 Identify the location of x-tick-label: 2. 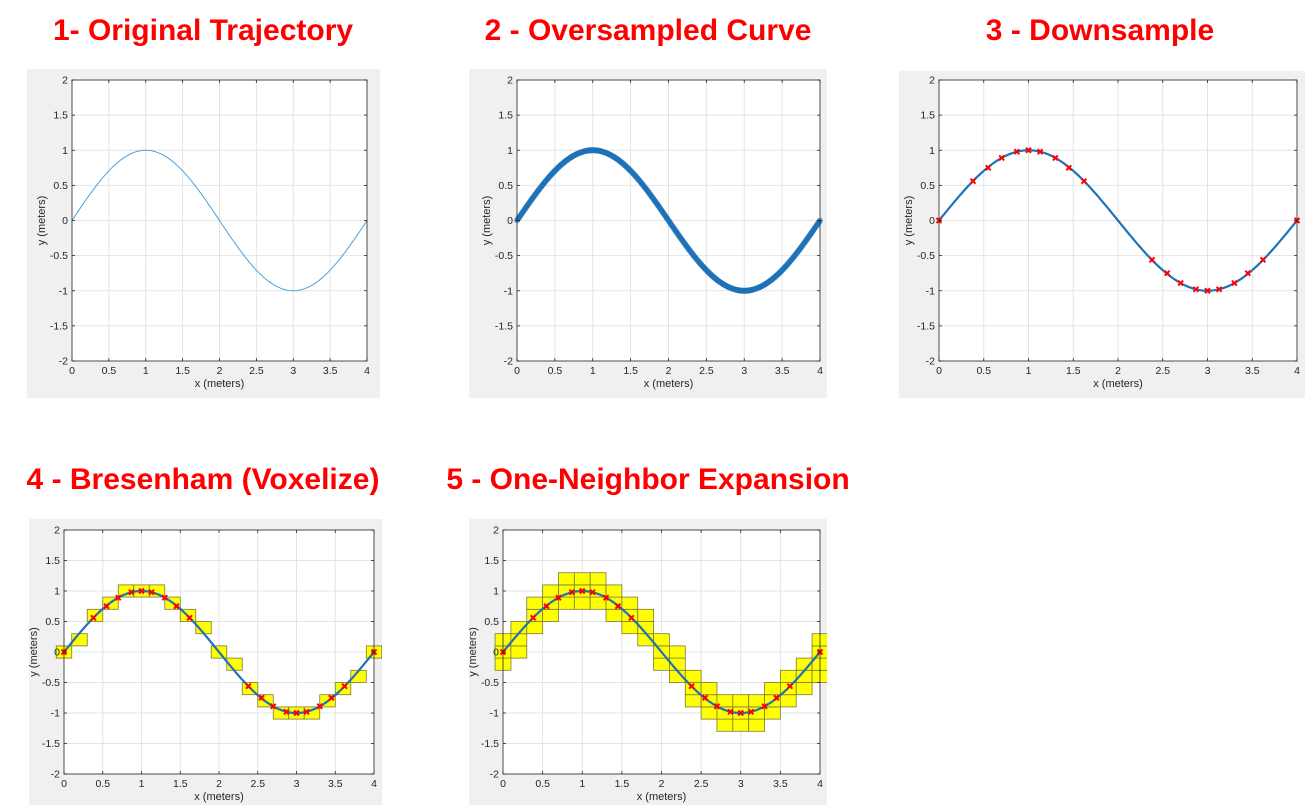
(669, 371).